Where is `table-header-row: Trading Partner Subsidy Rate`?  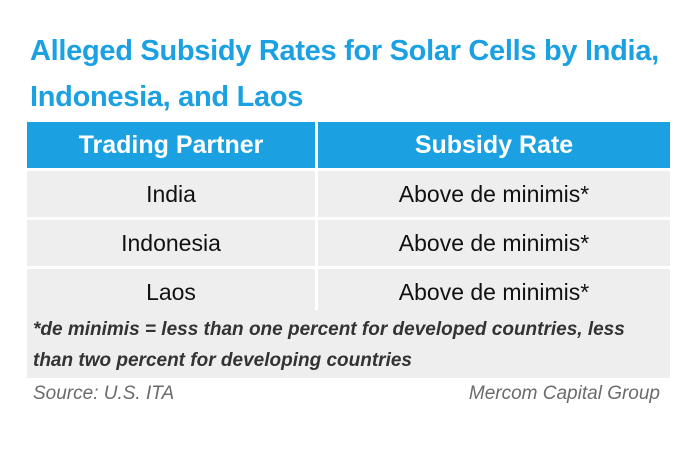 table-header-row: Trading Partner Subsidy Rate is located at coordinates (348, 145).